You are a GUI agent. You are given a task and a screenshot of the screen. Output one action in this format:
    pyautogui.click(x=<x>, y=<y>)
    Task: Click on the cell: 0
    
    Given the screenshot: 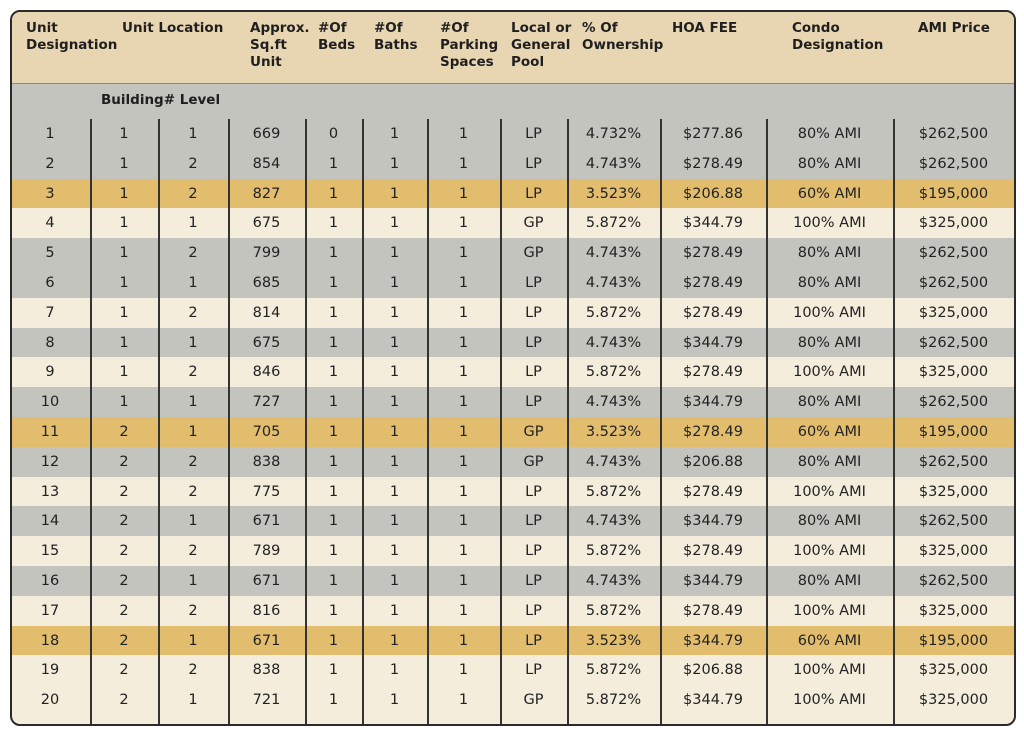 What is the action you would take?
    pyautogui.click(x=333, y=134)
    